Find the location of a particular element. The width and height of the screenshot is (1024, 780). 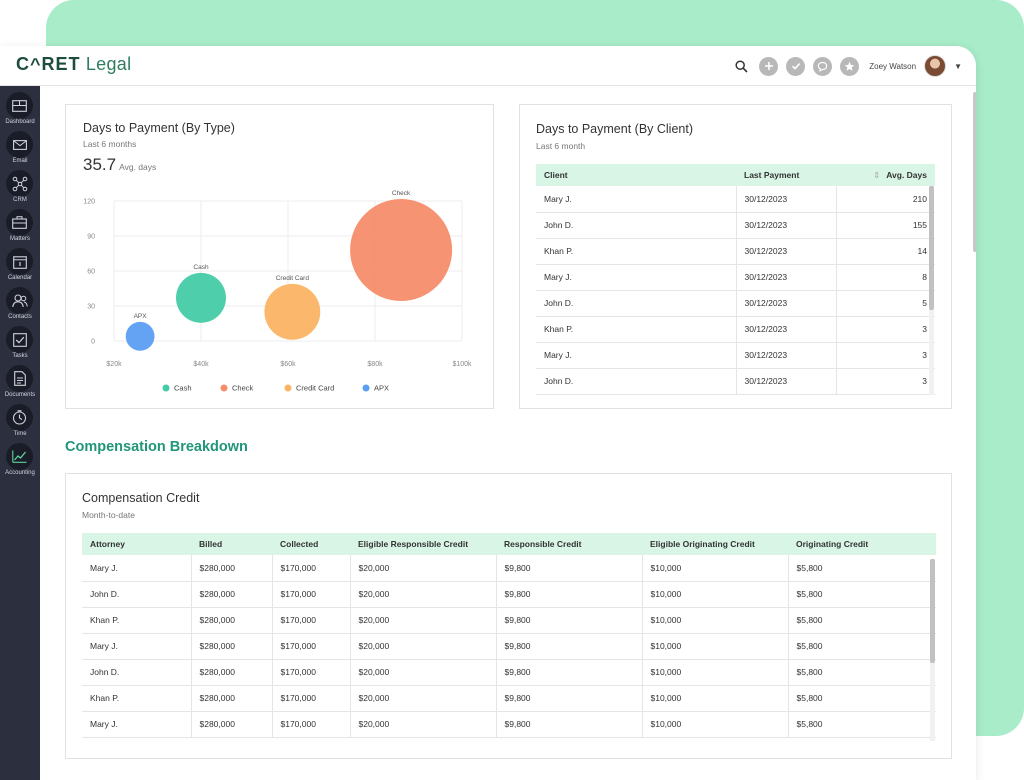

table-cell: 5 is located at coordinates (885, 303).